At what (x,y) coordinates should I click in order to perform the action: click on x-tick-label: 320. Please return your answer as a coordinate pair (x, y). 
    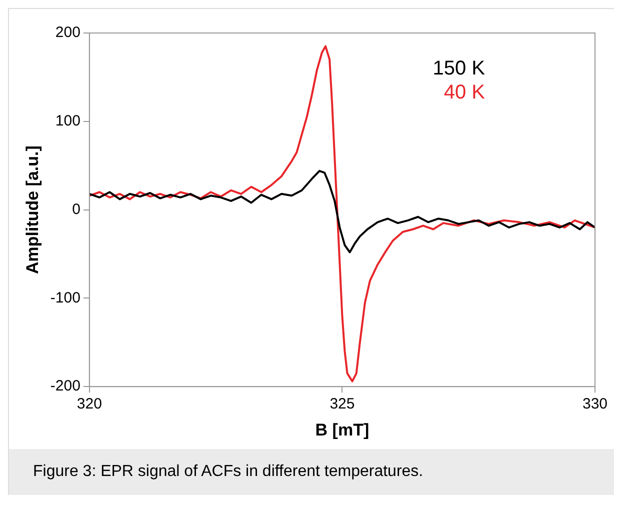
    Looking at the image, I should click on (89, 404).